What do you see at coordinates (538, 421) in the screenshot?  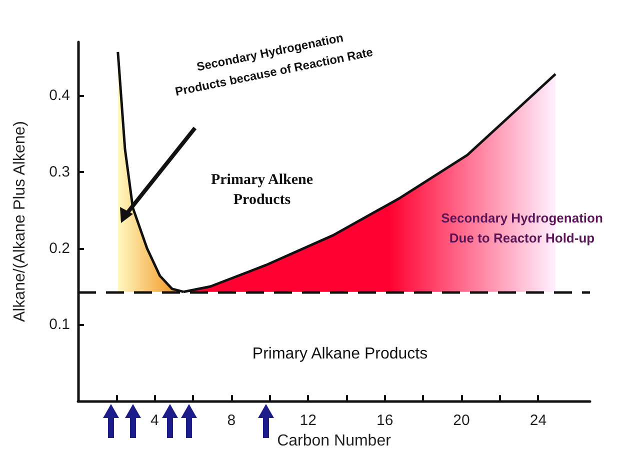 I see `x-tick-label: 24` at bounding box center [538, 421].